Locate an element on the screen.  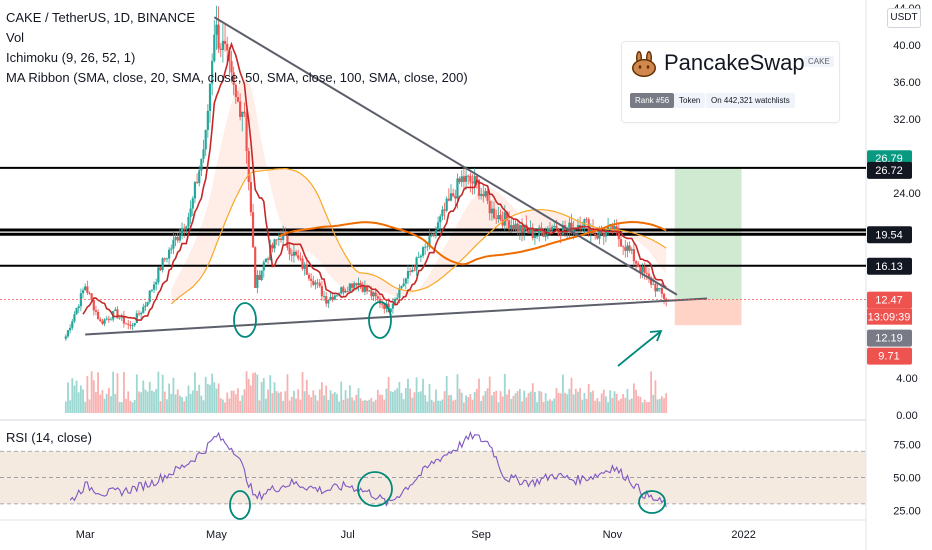
annotation-arrow is located at coordinates (639, 349).